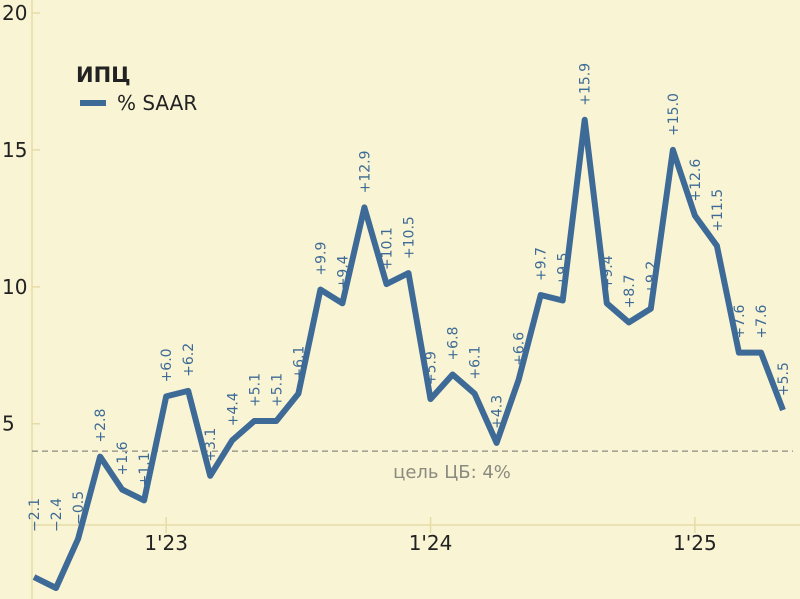 The height and width of the screenshot is (599, 800). I want to click on data-label: +6.2, so click(189, 360).